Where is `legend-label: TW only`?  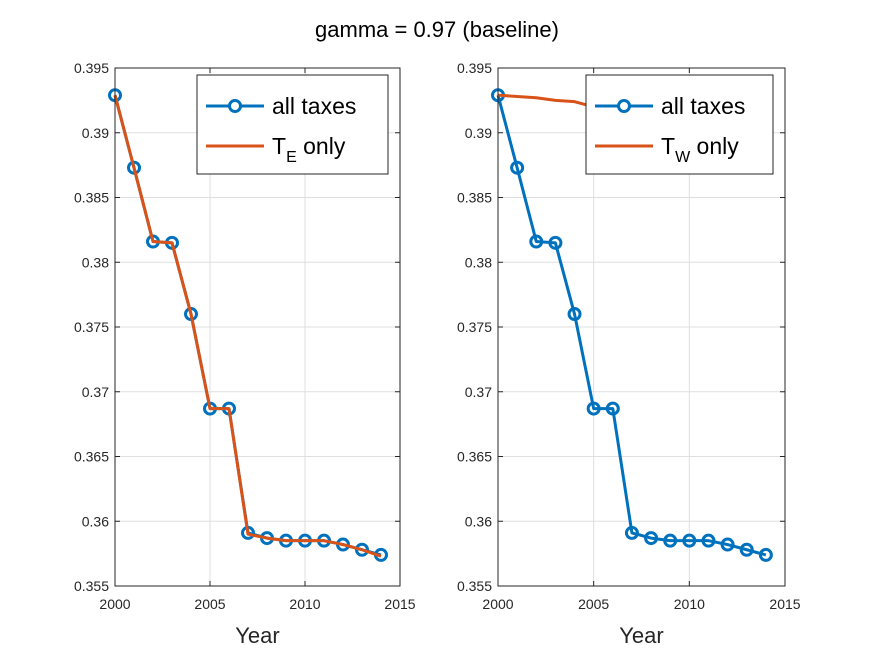
legend-label: TW only is located at coordinates (700, 149).